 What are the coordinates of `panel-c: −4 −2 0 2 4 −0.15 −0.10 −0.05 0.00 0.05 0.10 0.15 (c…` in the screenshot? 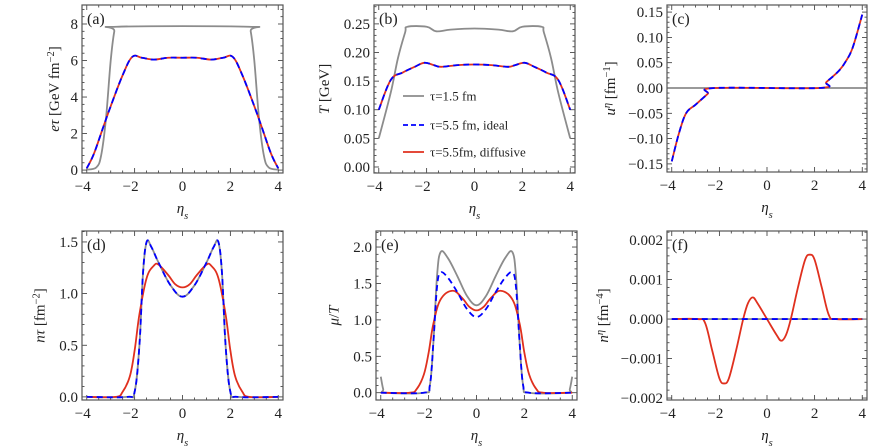 It's located at (735, 112).